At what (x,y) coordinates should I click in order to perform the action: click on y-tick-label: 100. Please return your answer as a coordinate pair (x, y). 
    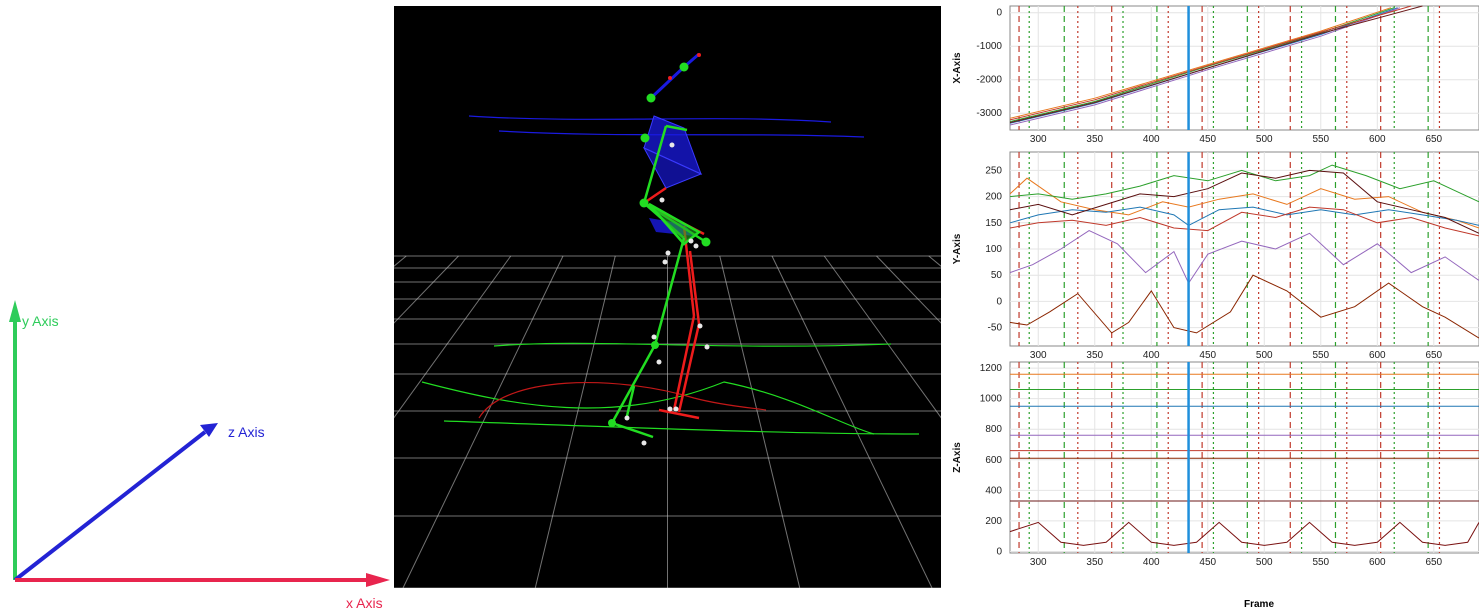
    Looking at the image, I should click on (993, 249).